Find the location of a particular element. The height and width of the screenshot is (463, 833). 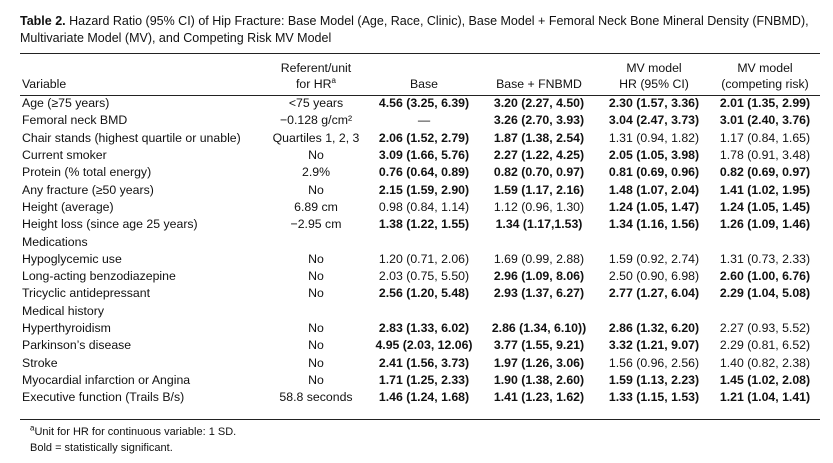

cell-base: 2.83 (1.33, 6.02) is located at coordinates (424, 328).